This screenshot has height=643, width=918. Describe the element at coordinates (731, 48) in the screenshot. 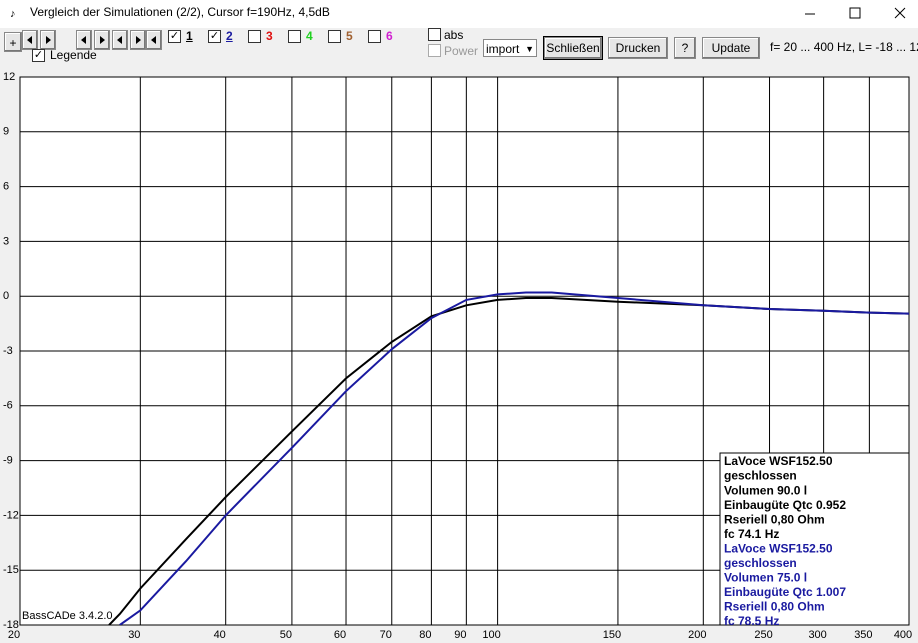

I see `update-button: Update` at that location.